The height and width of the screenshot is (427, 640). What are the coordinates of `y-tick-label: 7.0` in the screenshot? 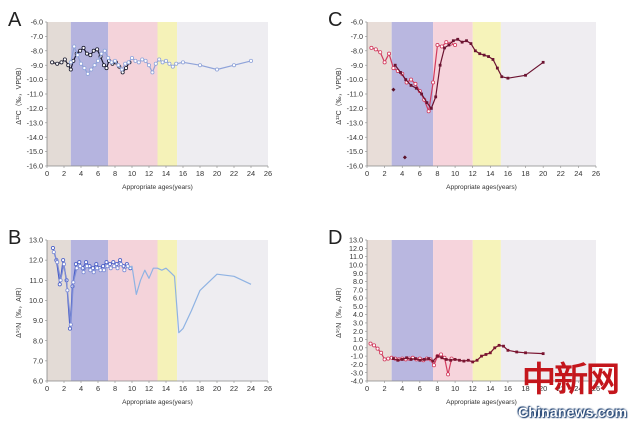 It's located at (38, 360).